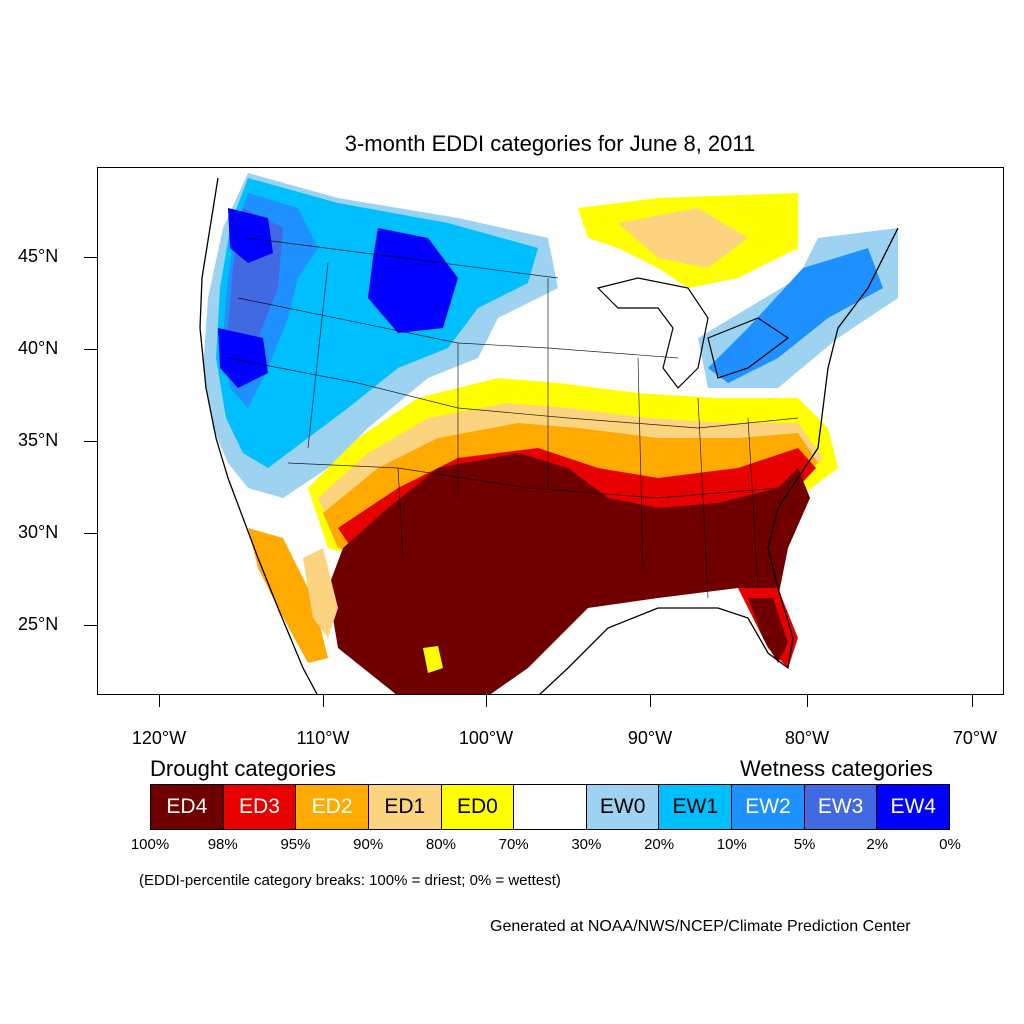 This screenshot has width=1024, height=1024. I want to click on legend-cell-ed3: ED3, so click(260, 807).